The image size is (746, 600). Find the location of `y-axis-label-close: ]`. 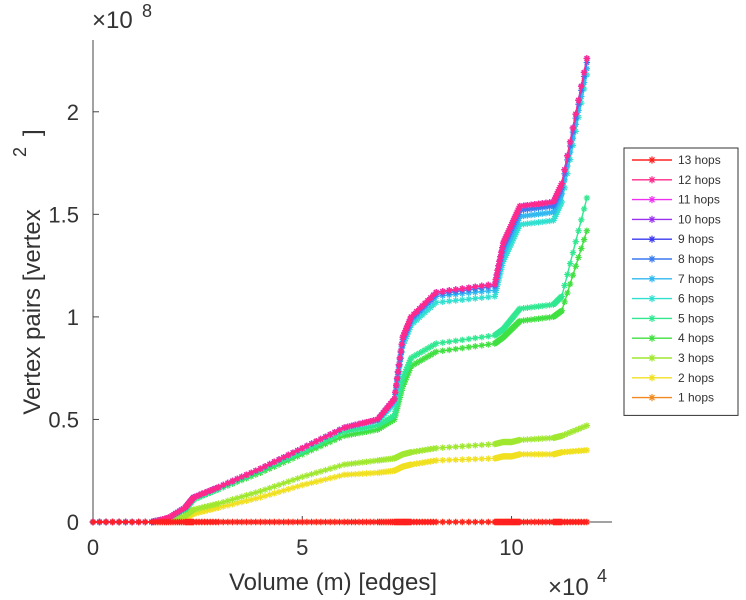

y-axis-label-close: ] is located at coordinates (32, 132).